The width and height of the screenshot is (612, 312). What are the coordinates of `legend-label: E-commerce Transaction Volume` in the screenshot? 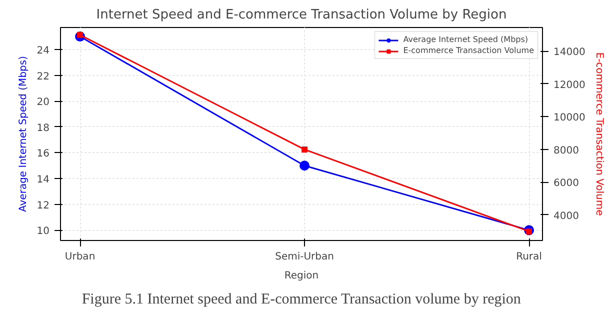 It's located at (468, 50).